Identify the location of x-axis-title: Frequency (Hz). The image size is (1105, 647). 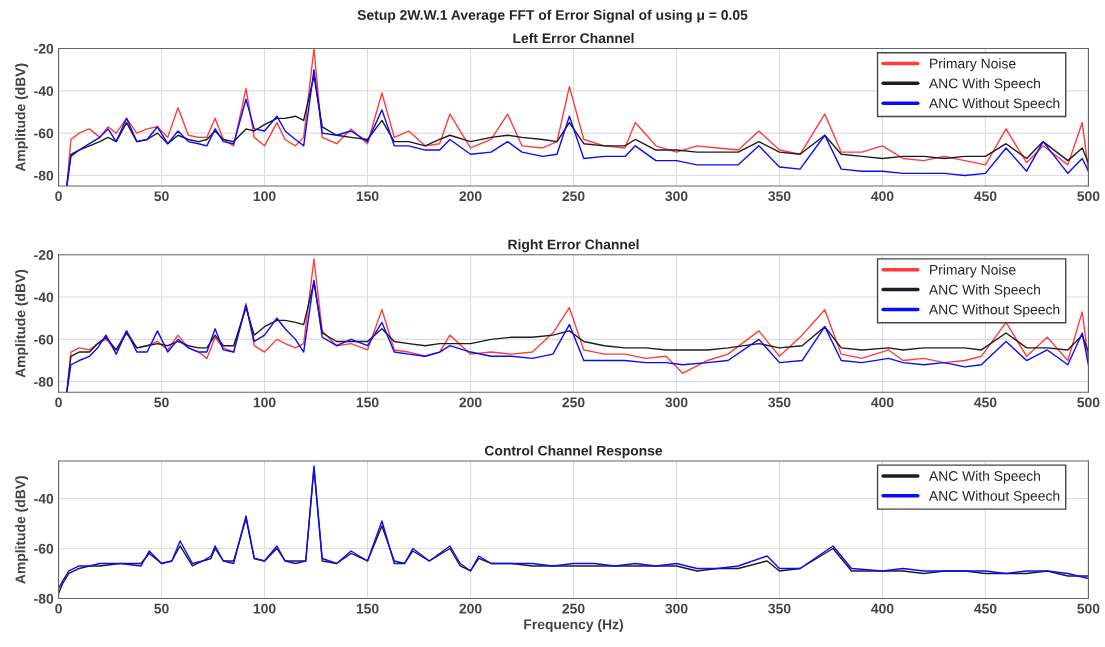
(573, 626).